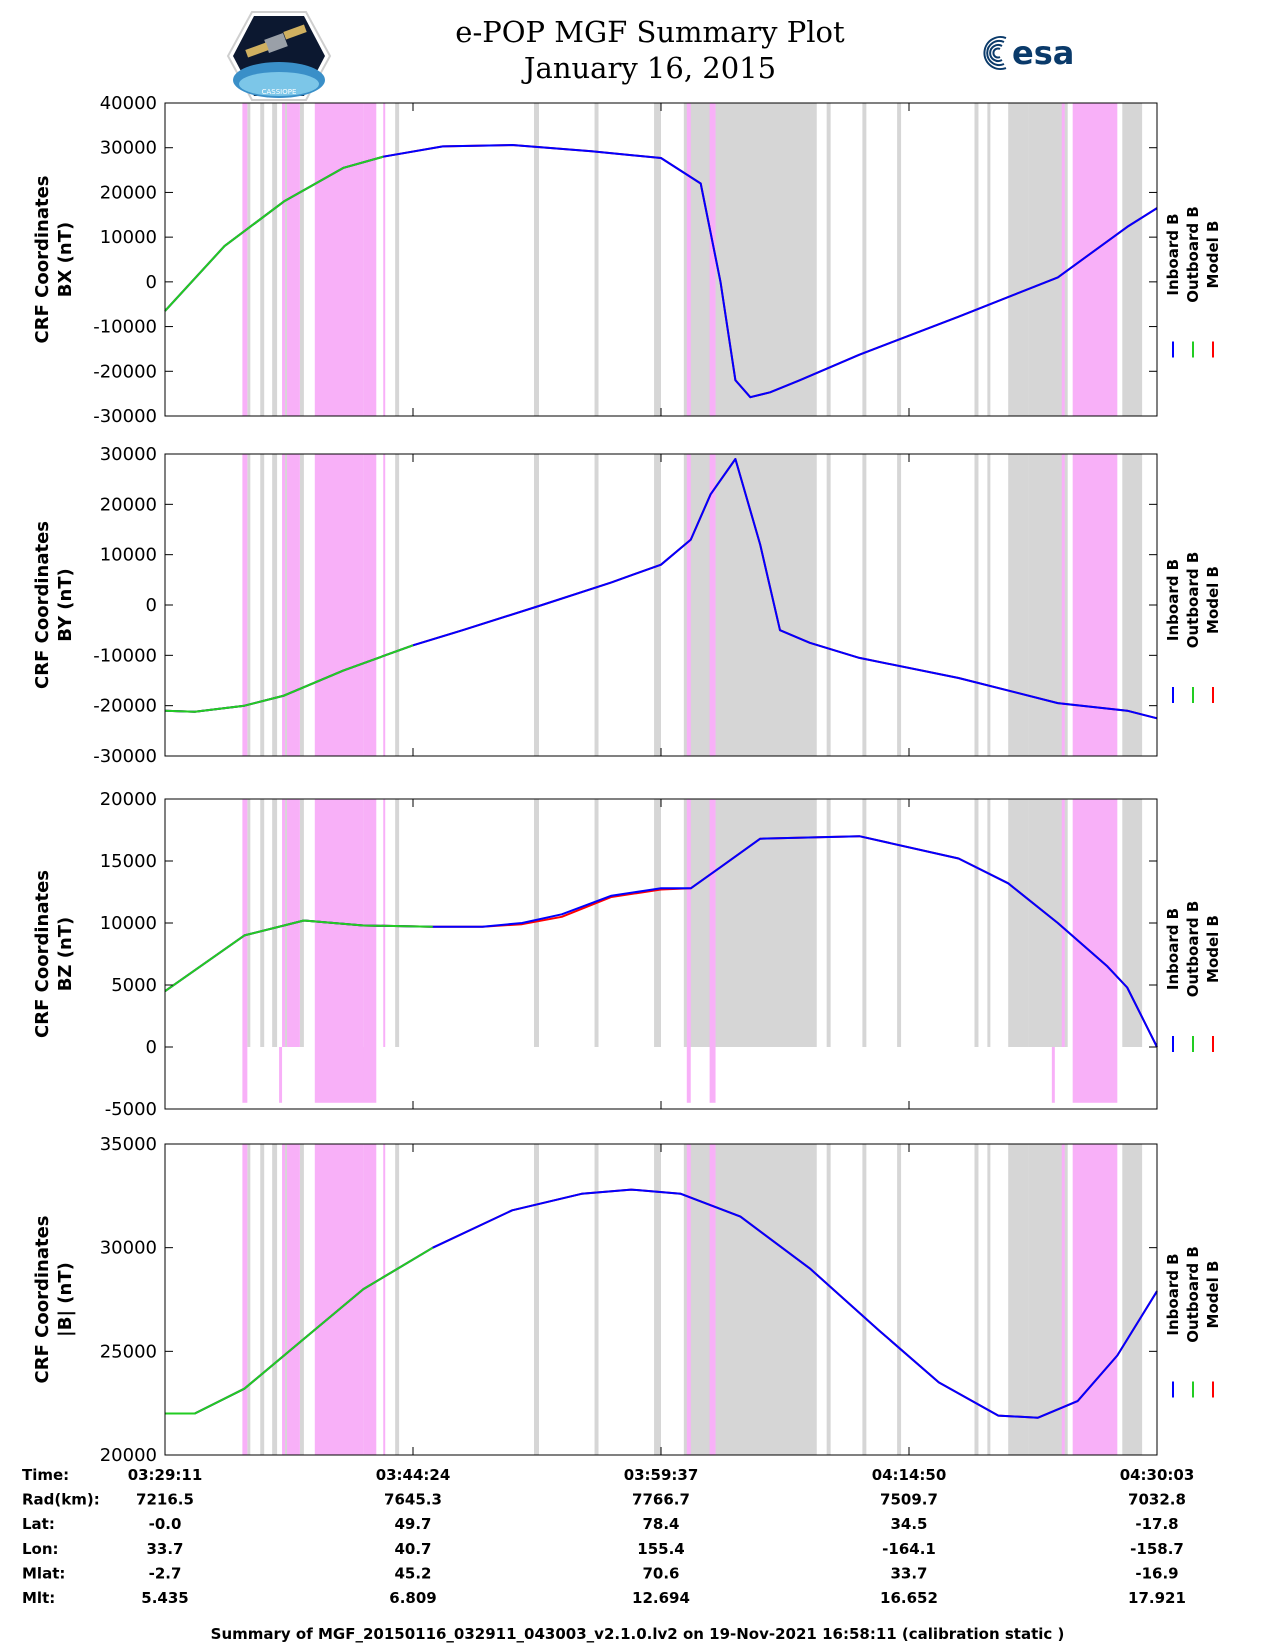 The image size is (1275, 1650). I want to click on y-tick-label: 35000, so click(128, 1144).